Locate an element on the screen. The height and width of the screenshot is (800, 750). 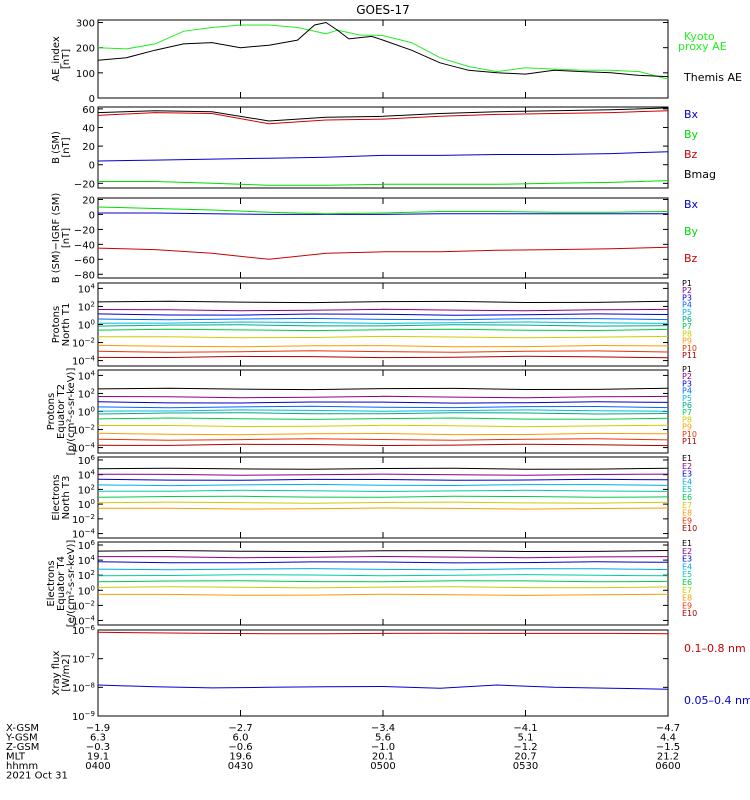
legend-entry: 0.1–0.8 nm is located at coordinates (715, 648).